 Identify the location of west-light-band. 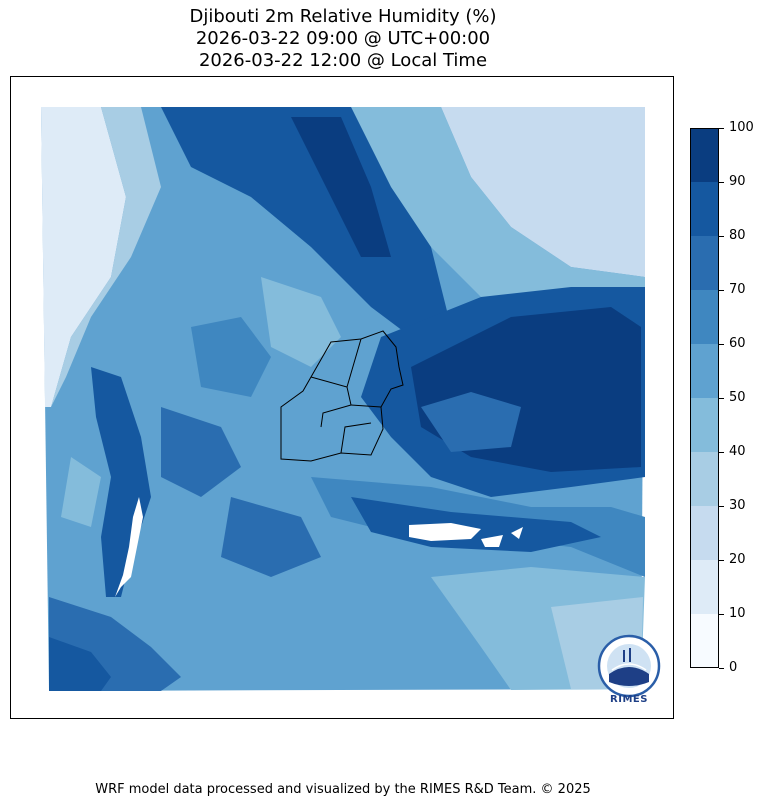
(106, 257).